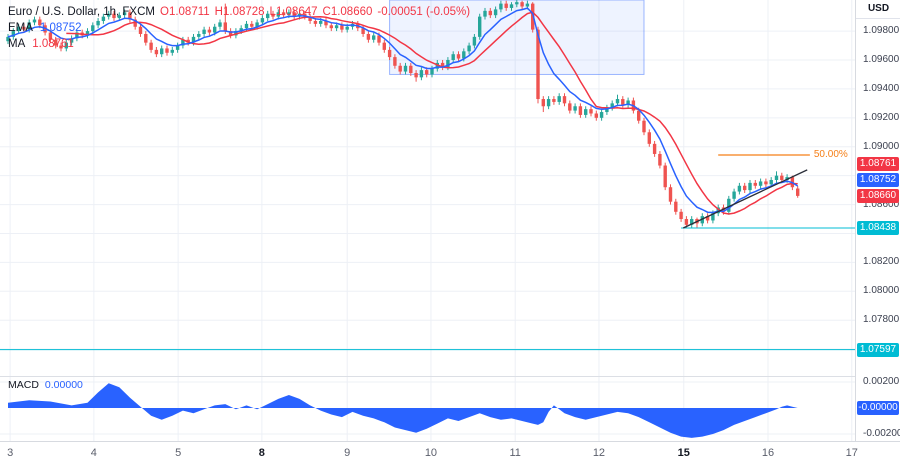 This screenshot has height=464, width=900. I want to click on ohlc-value: L1.08647, so click(293, 12).